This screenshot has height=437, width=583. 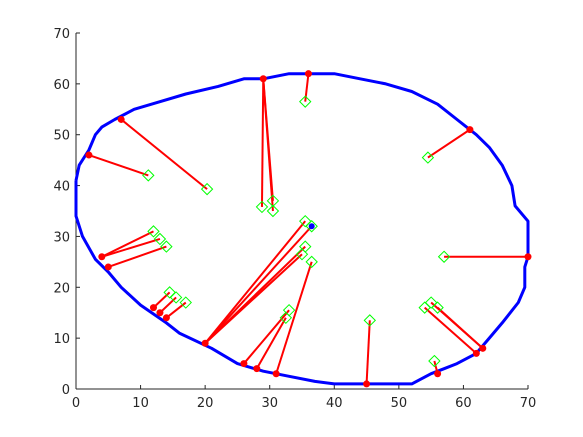 What do you see at coordinates (61, 34) in the screenshot?
I see `y-tick-label: 70` at bounding box center [61, 34].